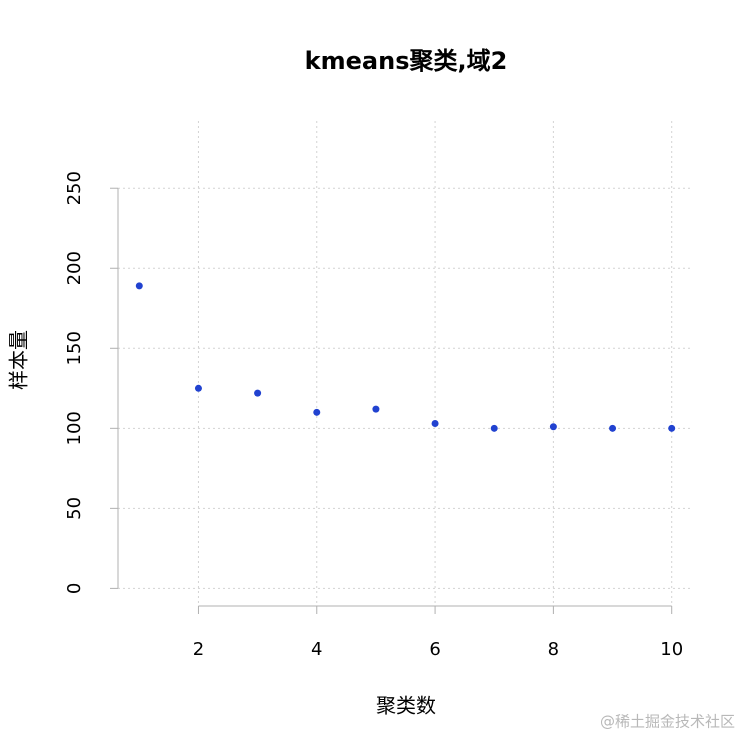 The height and width of the screenshot is (753, 753). What do you see at coordinates (74, 268) in the screenshot?
I see `y-tick-label: 200` at bounding box center [74, 268].